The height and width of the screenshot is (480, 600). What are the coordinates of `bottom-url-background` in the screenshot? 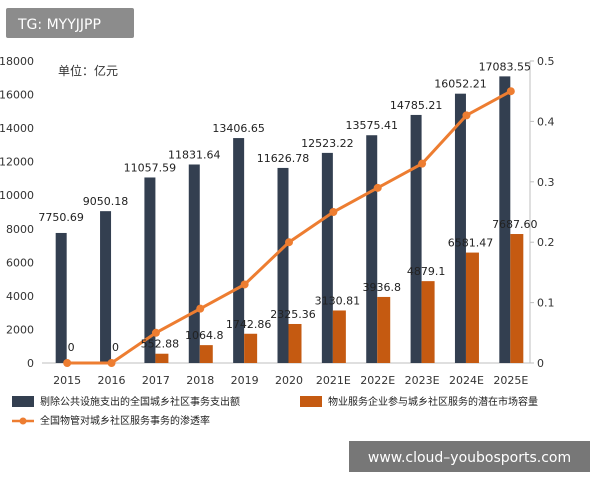 It's located at (469, 456).